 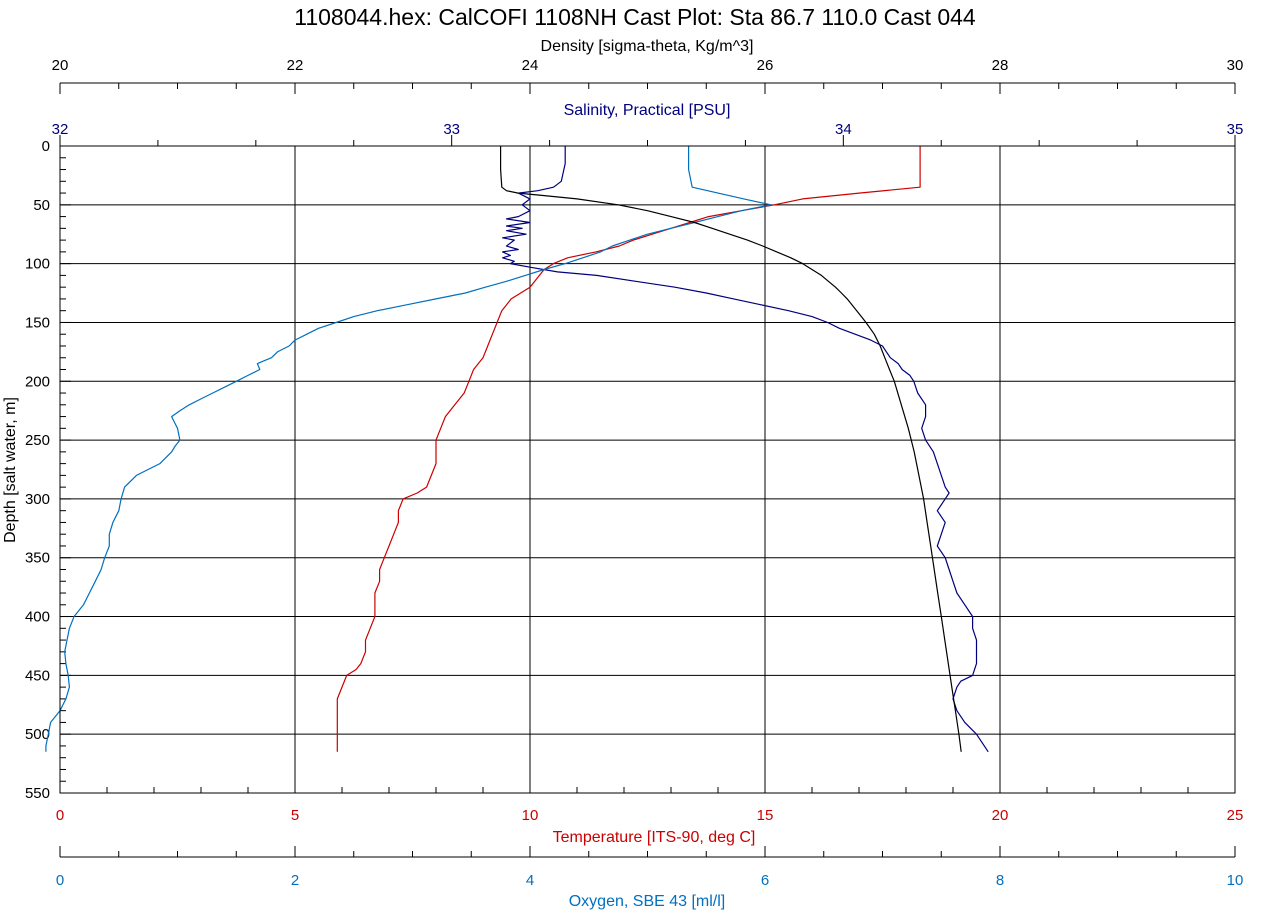 What do you see at coordinates (1235, 815) in the screenshot?
I see `temperature-tick-label: 25` at bounding box center [1235, 815].